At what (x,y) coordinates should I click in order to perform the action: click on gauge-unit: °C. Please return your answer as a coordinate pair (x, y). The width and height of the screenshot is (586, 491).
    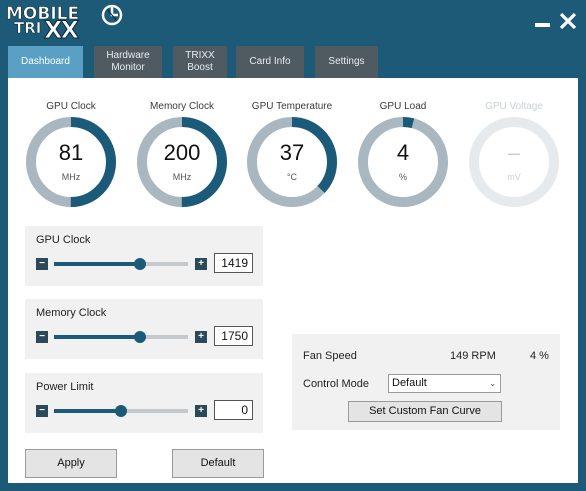
    Looking at the image, I should click on (292, 177).